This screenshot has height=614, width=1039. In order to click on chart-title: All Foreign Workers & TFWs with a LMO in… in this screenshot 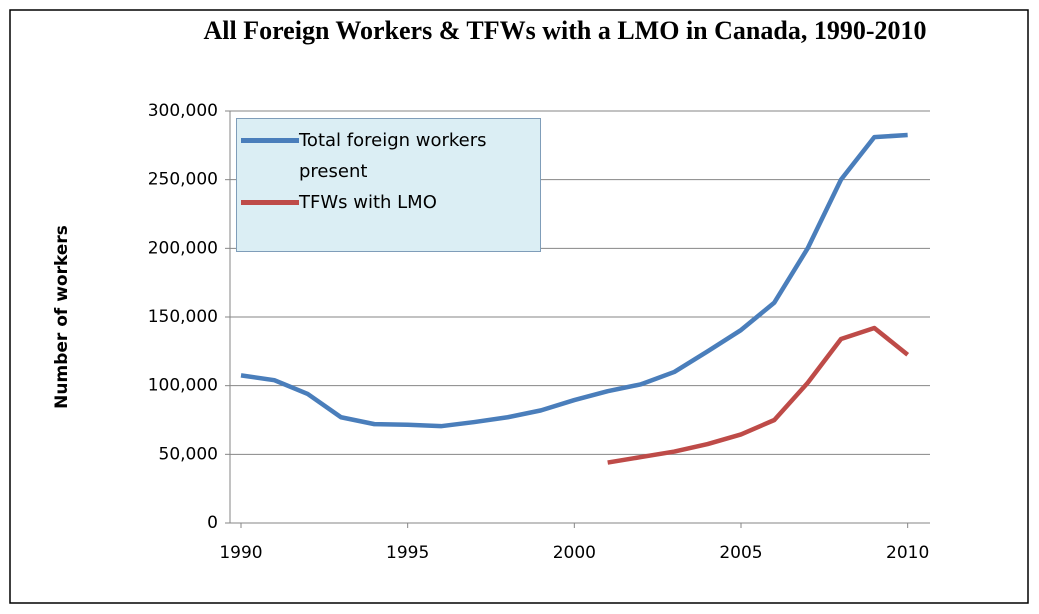, I will do `click(565, 30)`.